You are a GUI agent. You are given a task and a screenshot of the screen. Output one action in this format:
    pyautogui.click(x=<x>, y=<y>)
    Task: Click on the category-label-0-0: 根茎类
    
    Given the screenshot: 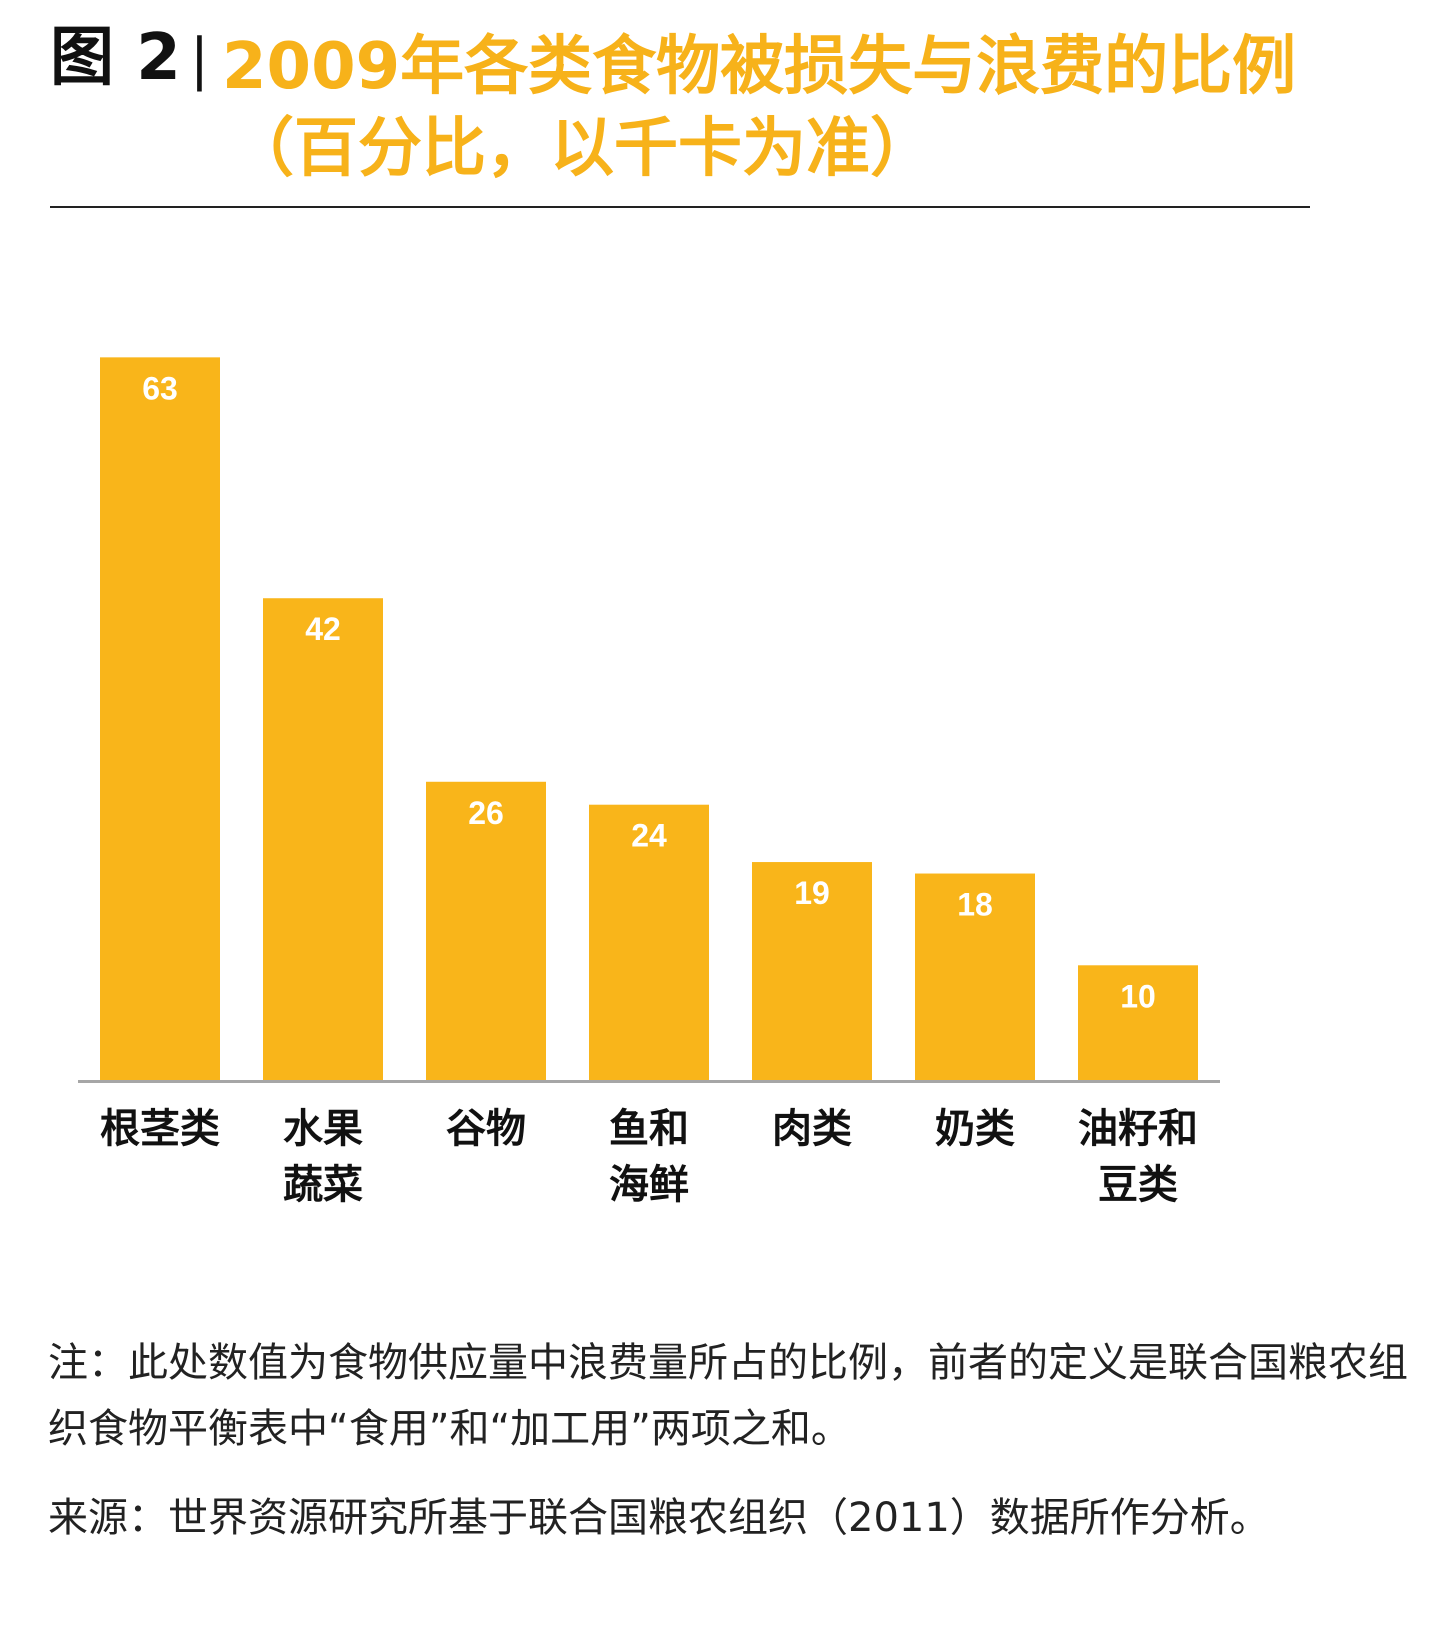 What is the action you would take?
    pyautogui.click(x=160, y=1129)
    